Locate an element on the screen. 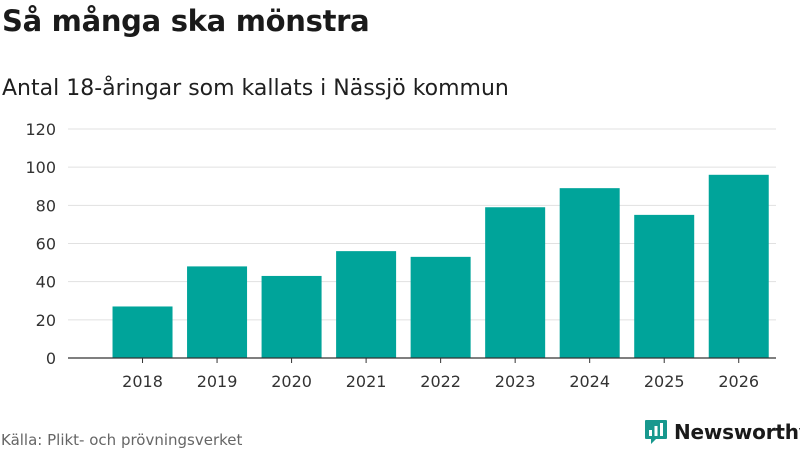  bar-2019 is located at coordinates (217, 312).